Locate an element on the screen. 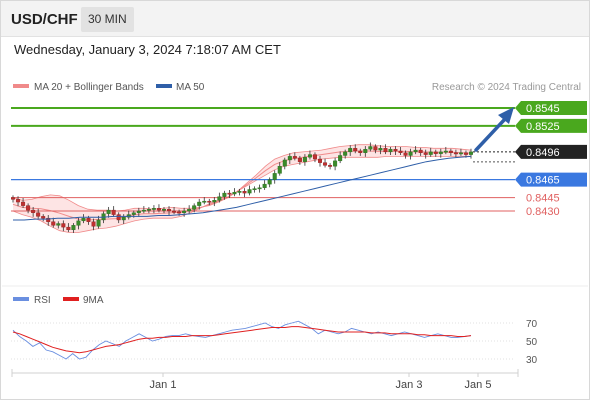 The image size is (590, 400). rsi-tick-label: 30 is located at coordinates (532, 360).